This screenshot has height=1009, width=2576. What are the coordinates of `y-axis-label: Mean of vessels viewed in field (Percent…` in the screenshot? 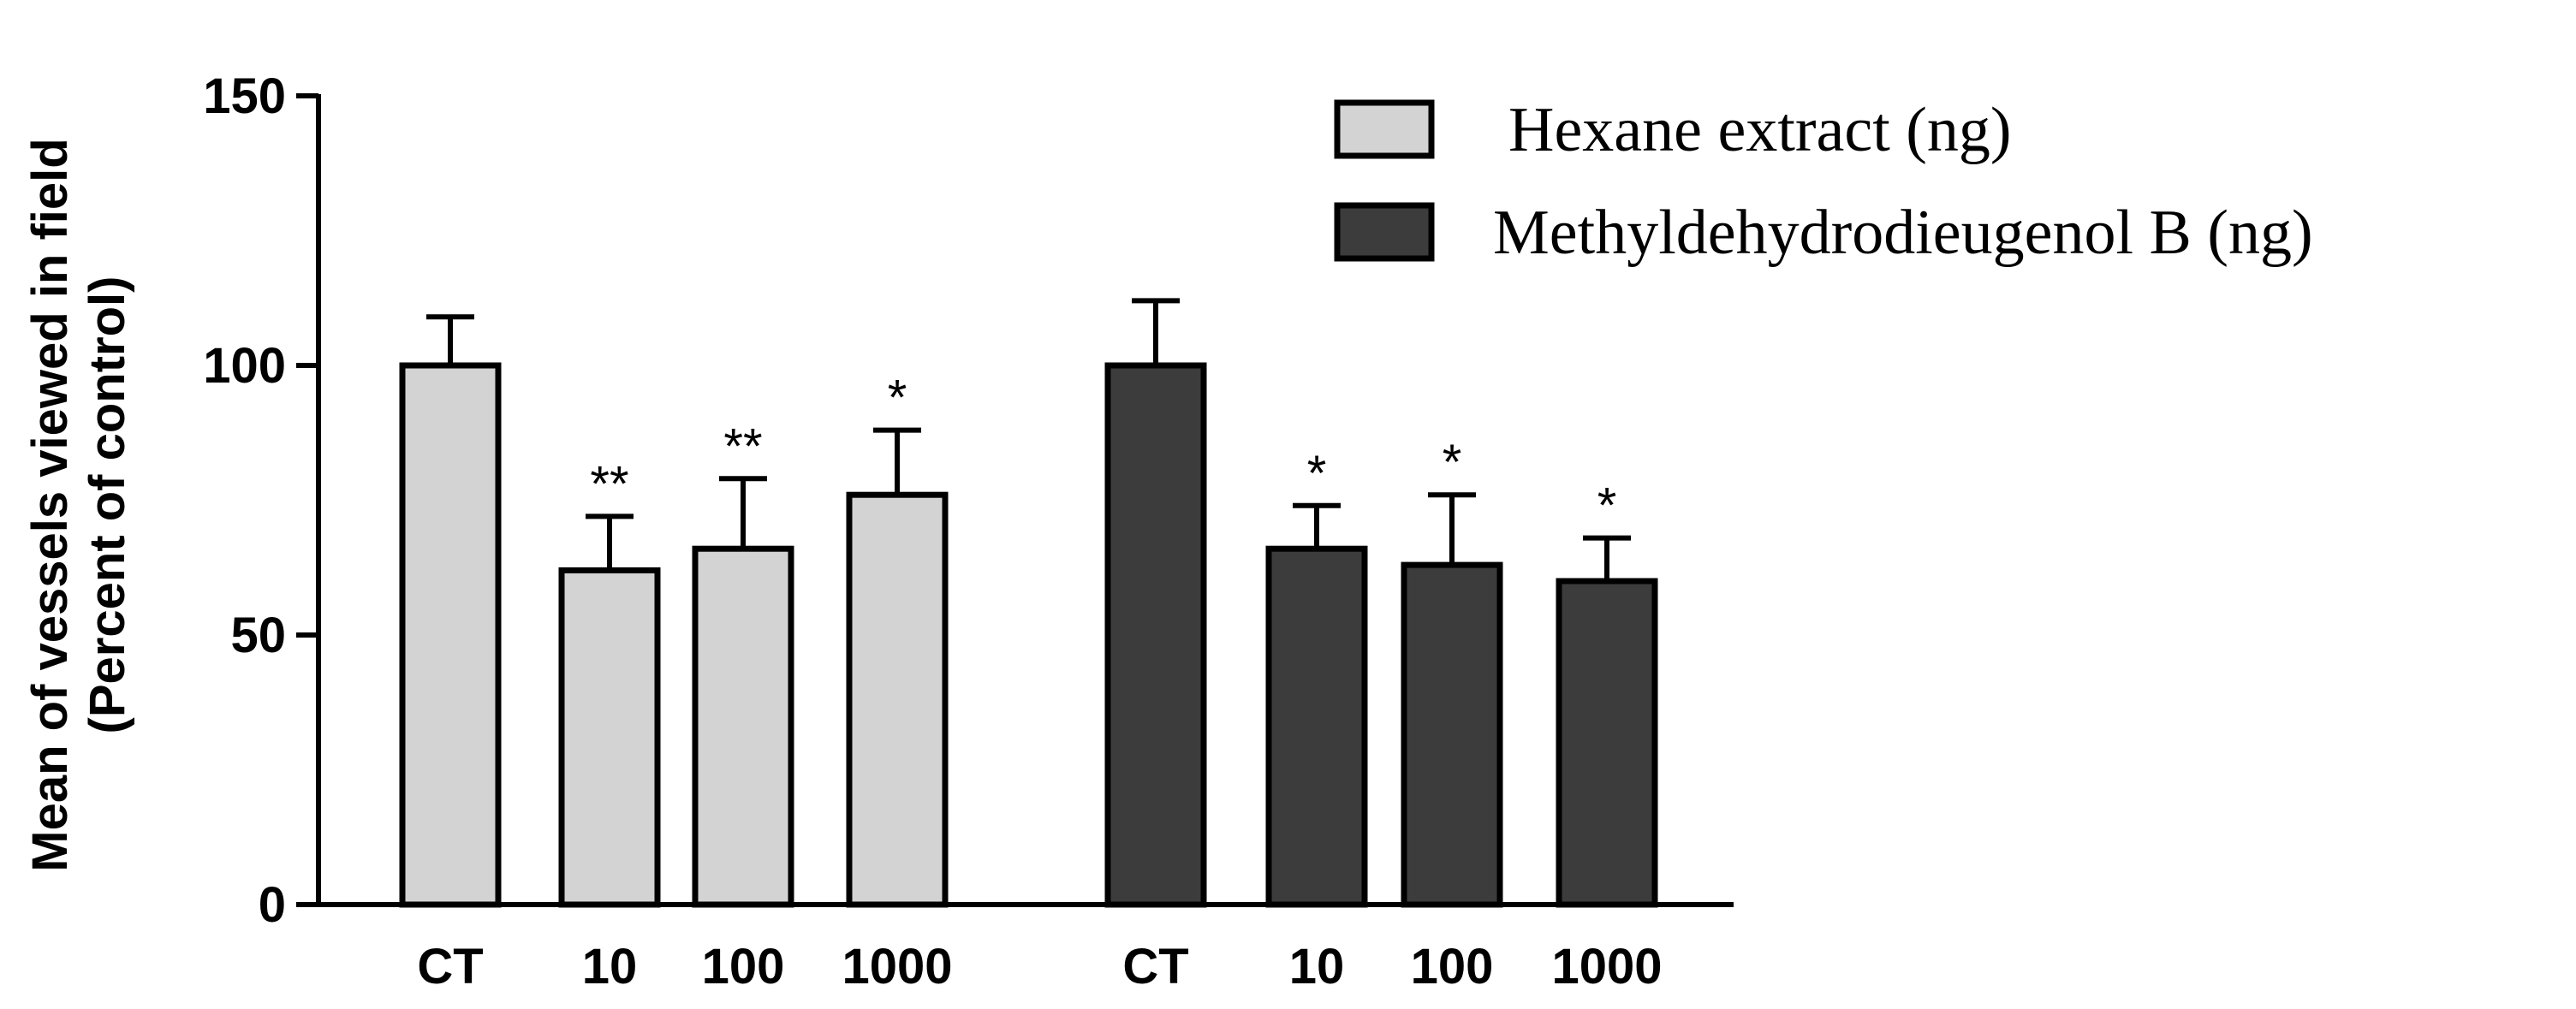 It's located at (78, 504).